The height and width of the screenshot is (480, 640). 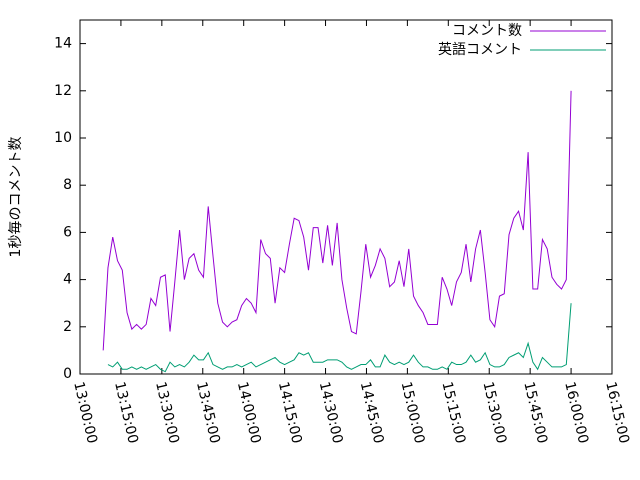 What do you see at coordinates (16, 197) in the screenshot?
I see `y-axis-label: 1秒毎のコメント数` at bounding box center [16, 197].